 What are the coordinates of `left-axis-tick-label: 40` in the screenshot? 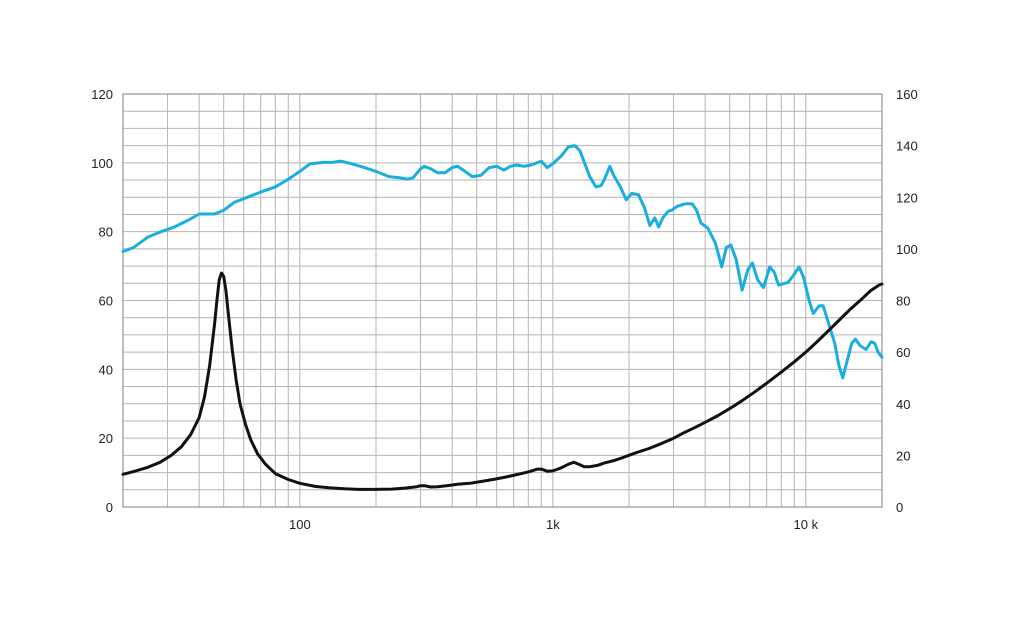 It's located at (106, 369).